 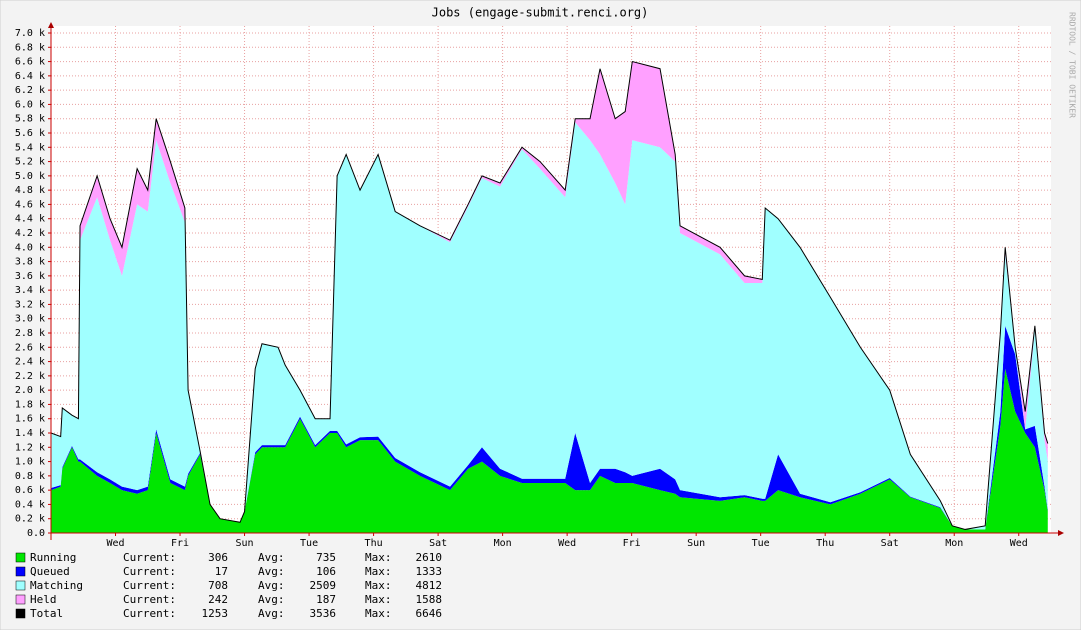 I want to click on y-tick-label: 6.4 k, so click(x=30, y=76).